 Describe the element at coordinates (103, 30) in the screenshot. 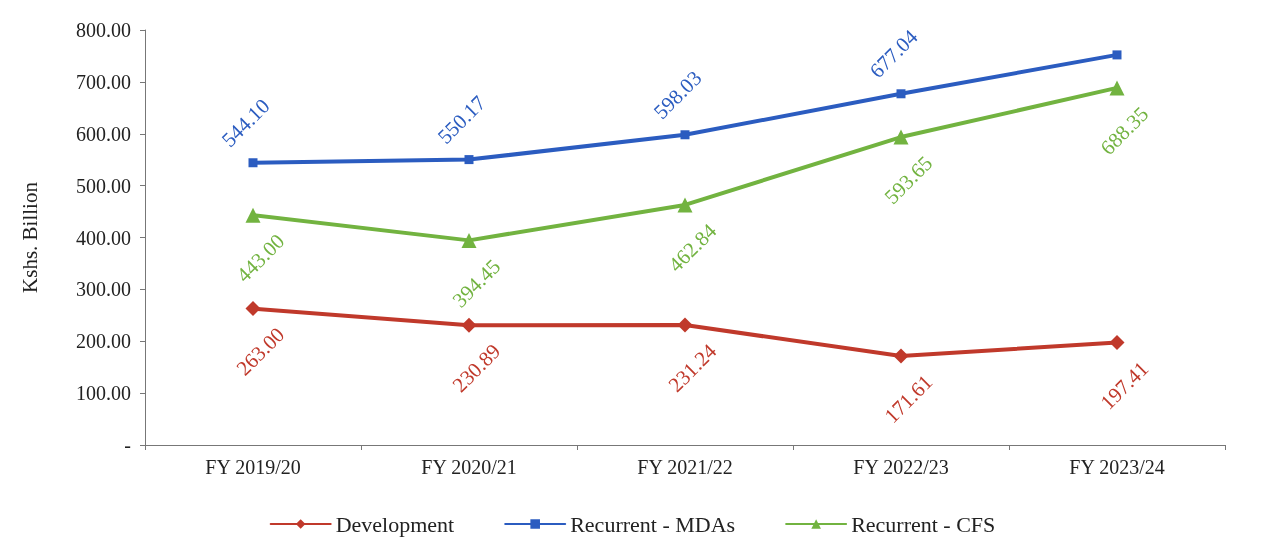

I see `y-tick-label: 800.00` at that location.